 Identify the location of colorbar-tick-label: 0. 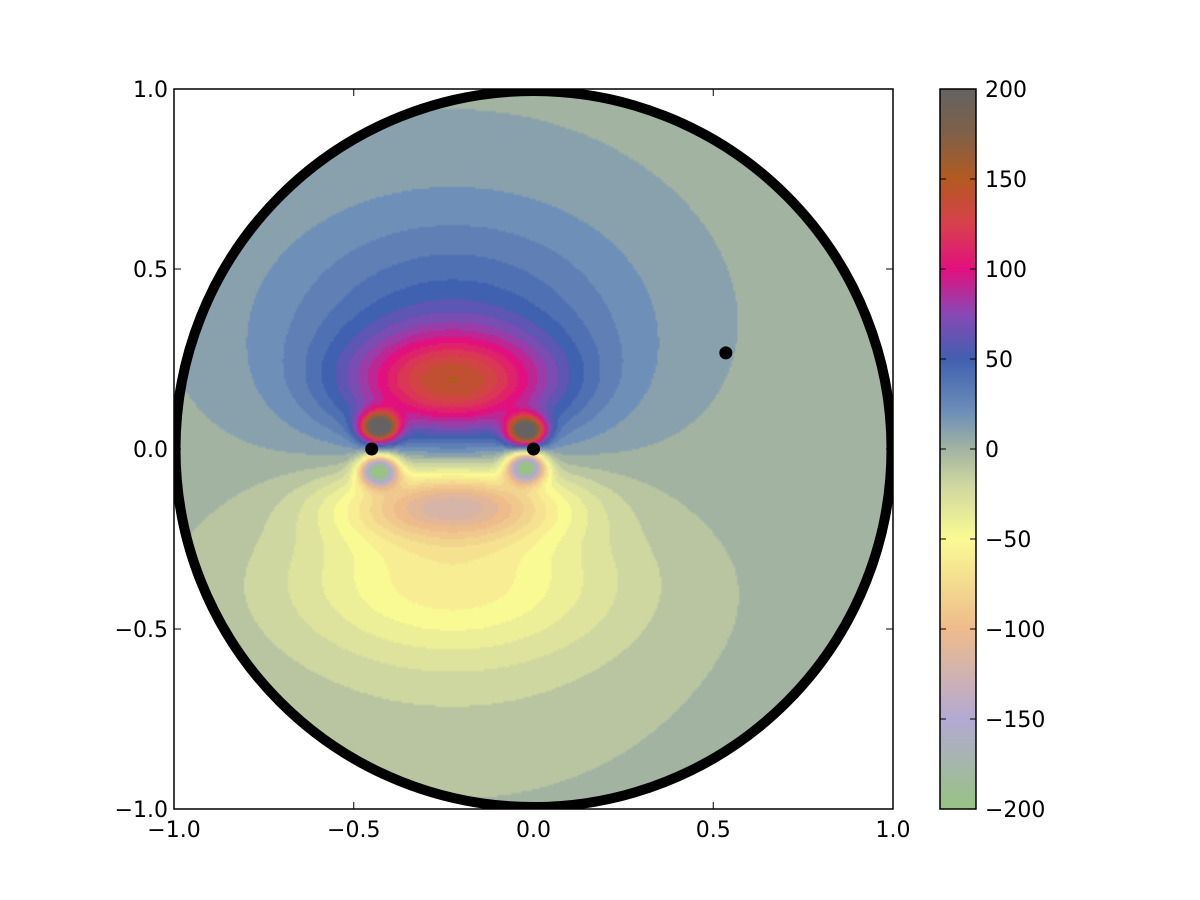
(992, 450).